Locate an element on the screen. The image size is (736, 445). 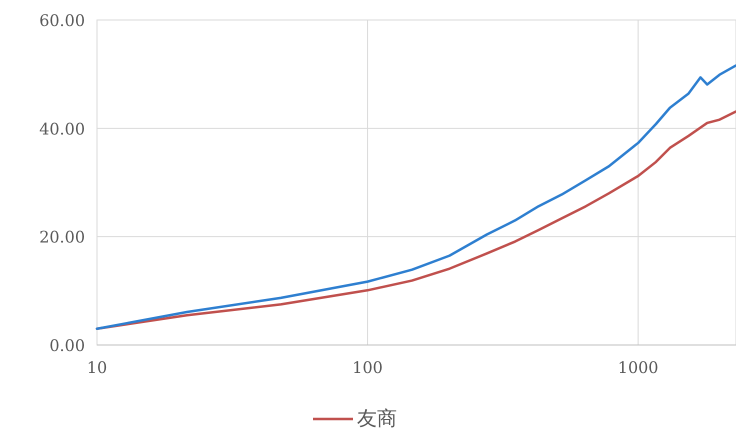
y-tick-label: 20.00 is located at coordinates (62, 237).